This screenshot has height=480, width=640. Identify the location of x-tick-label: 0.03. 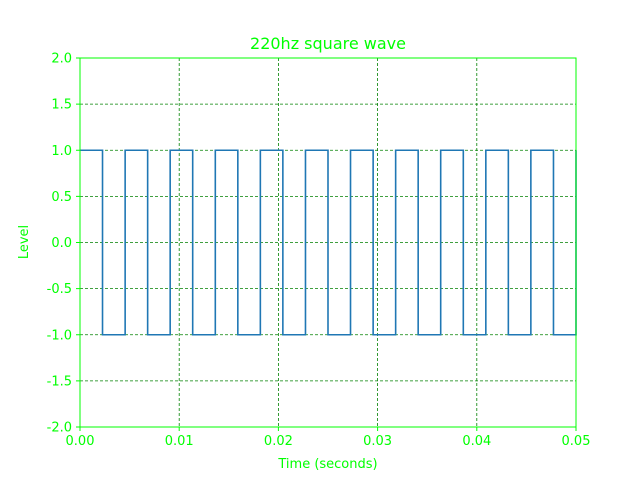
(377, 441).